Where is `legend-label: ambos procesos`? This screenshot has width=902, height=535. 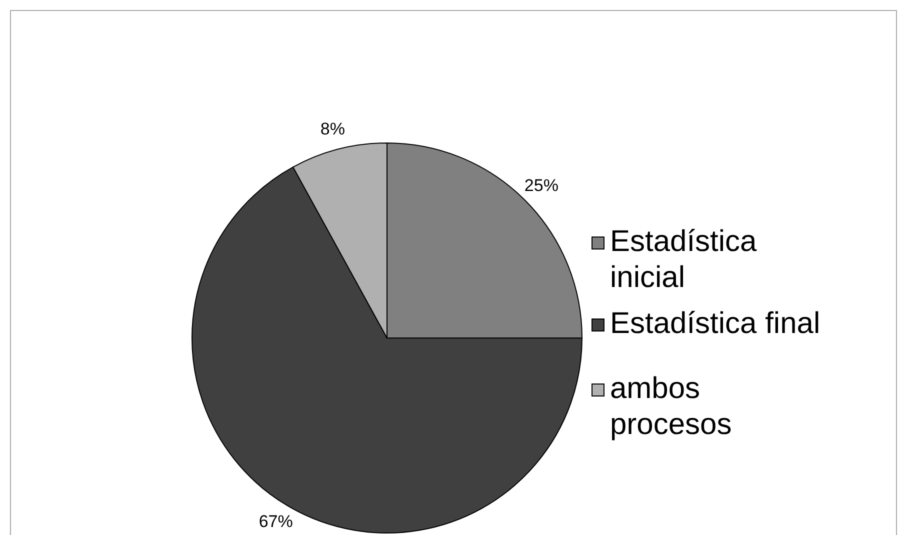 legend-label: ambos procesos is located at coordinates (671, 406).